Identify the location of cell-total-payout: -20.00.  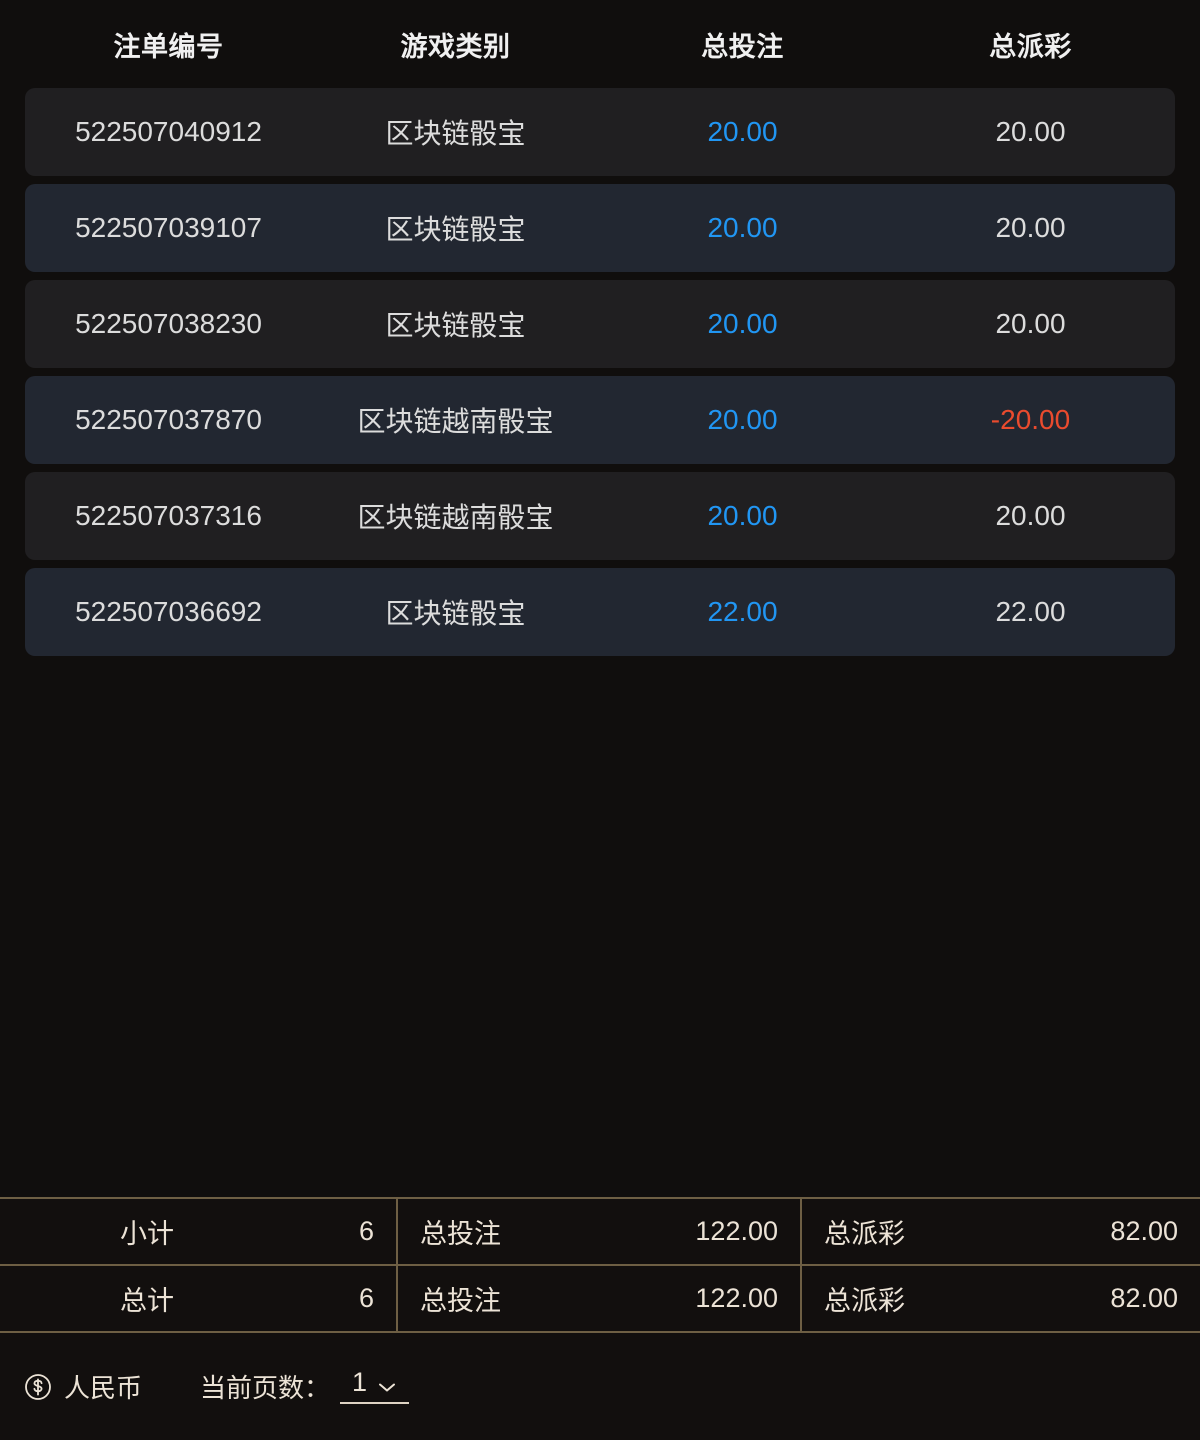
(1030, 419).